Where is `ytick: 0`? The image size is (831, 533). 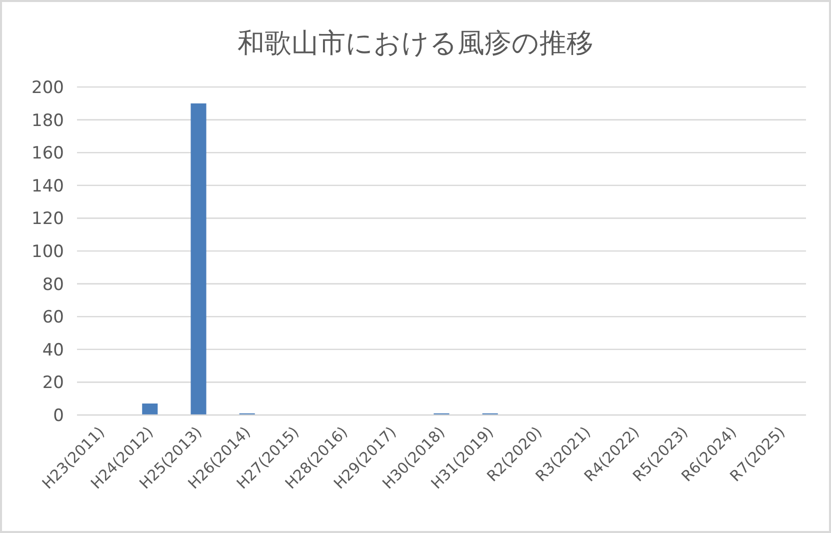
ytick: 0 is located at coordinates (58, 416).